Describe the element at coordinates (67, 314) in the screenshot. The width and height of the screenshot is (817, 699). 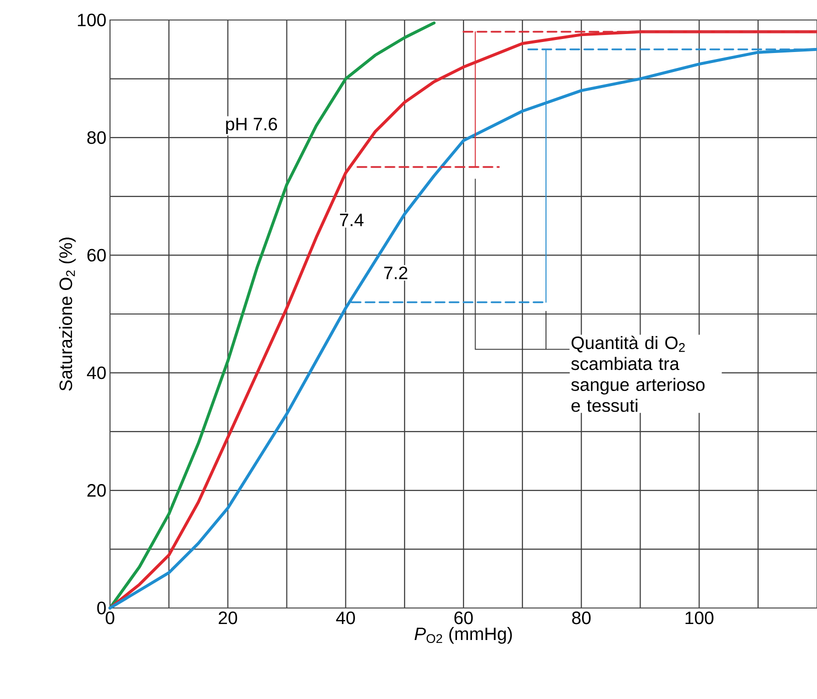
I see `y-axis-title: Saturazione O$_{2}$ (%)` at that location.